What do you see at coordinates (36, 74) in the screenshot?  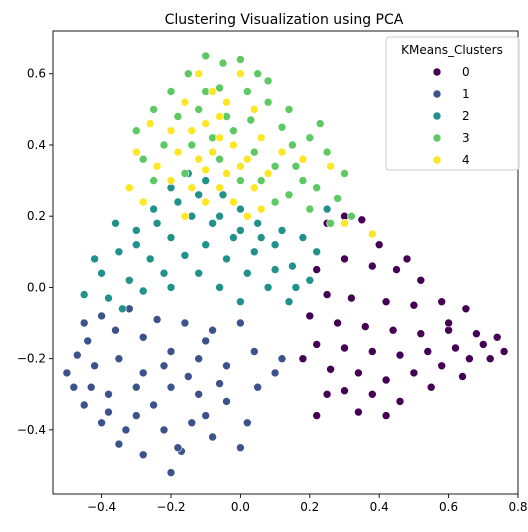 I see `y-tick-label: 0.6` at bounding box center [36, 74].